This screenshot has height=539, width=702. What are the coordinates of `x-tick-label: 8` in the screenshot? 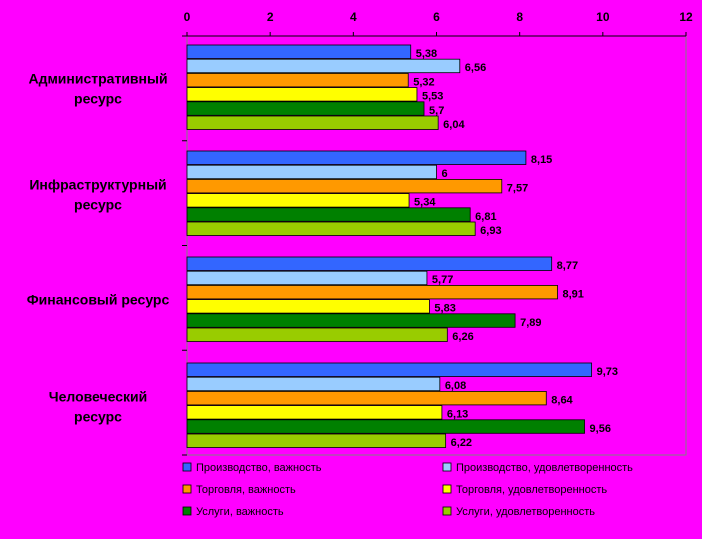 It's located at (519, 17).